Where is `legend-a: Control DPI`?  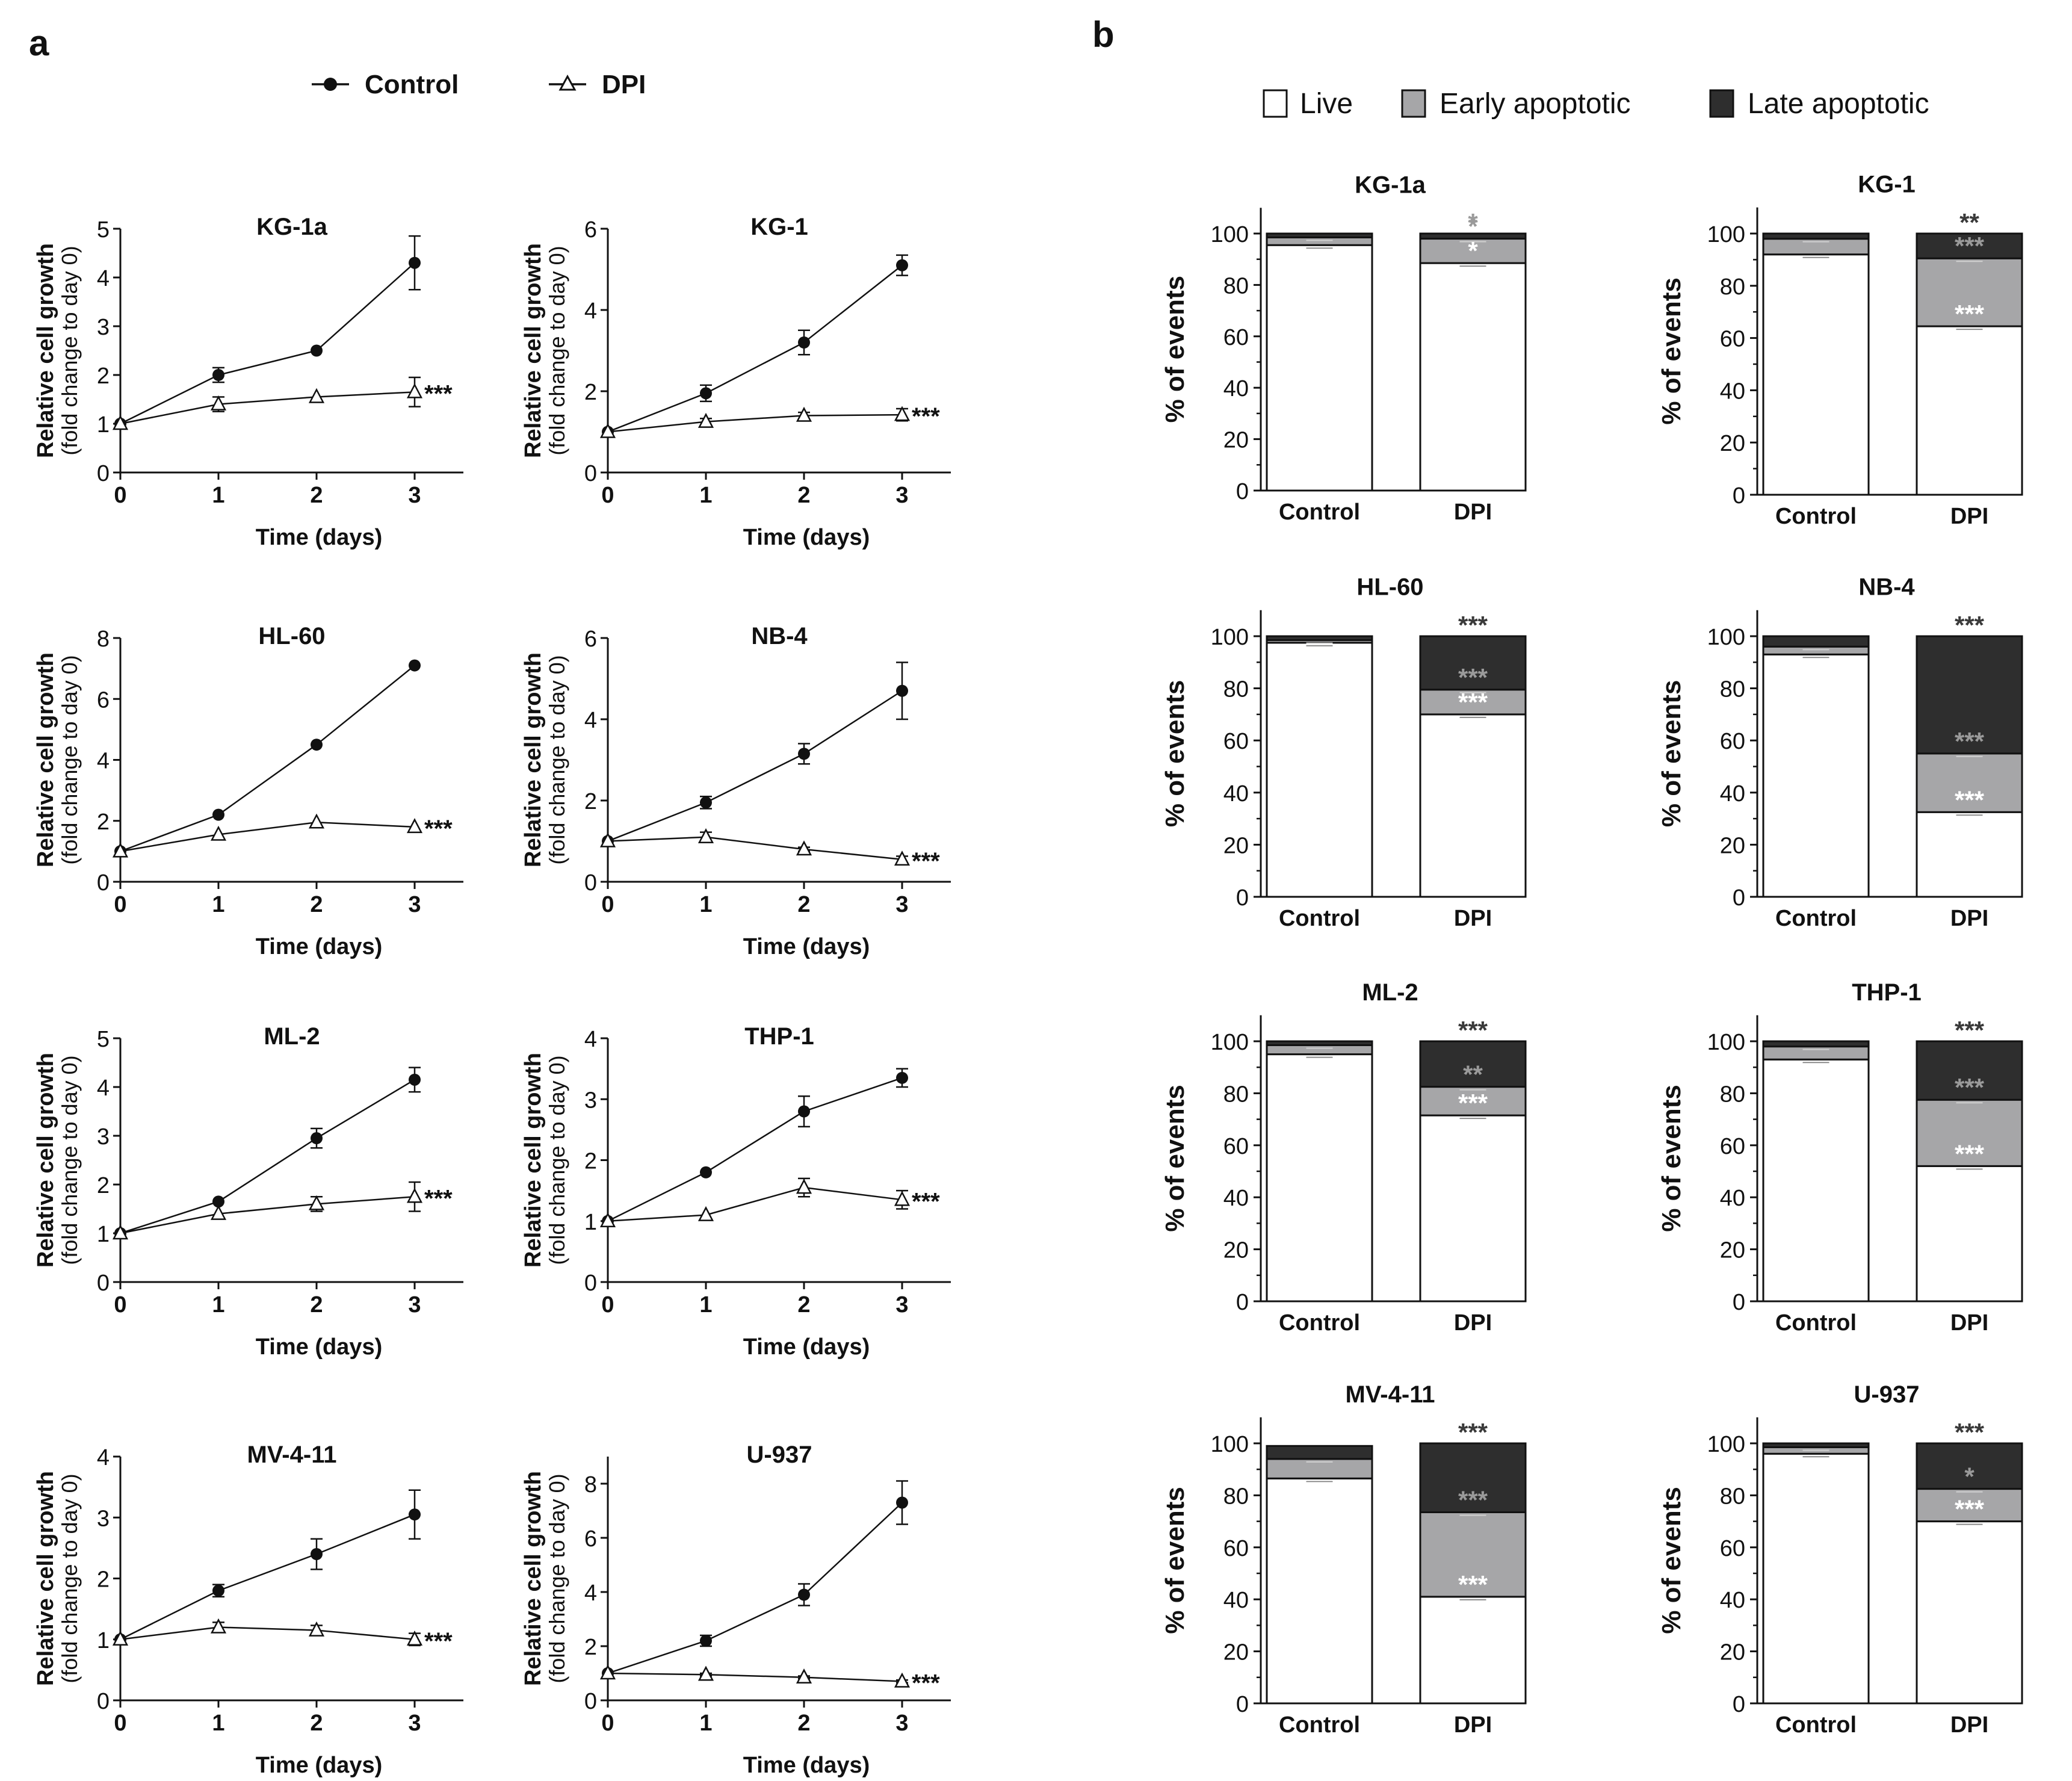
legend-a: Control DPI is located at coordinates (479, 85).